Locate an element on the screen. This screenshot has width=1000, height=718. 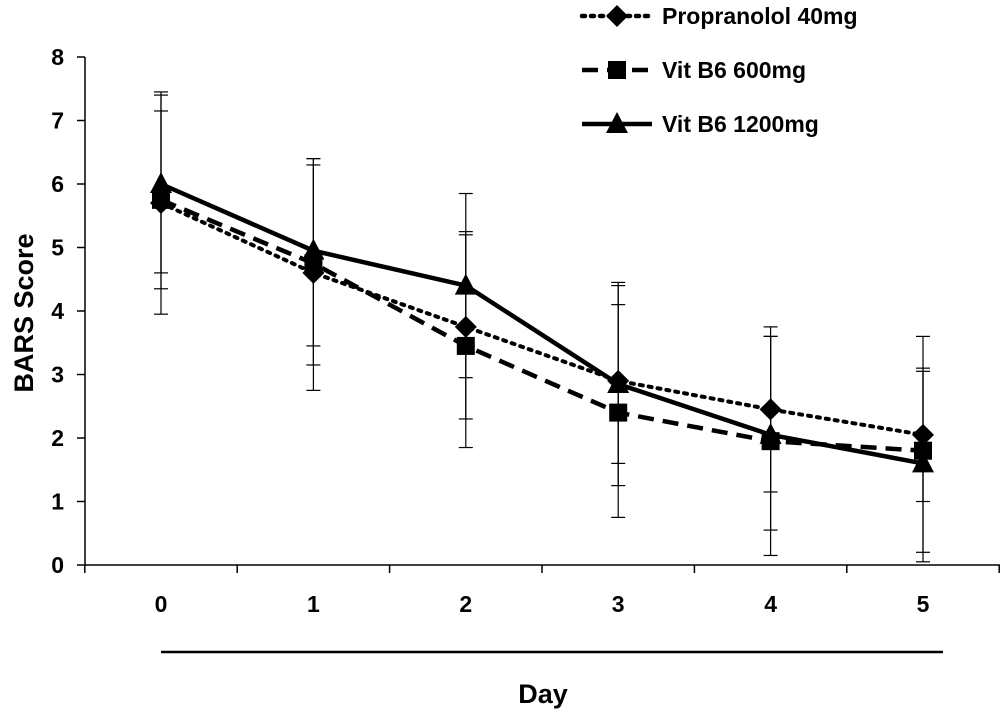
y-tick-label: 7 is located at coordinates (57, 121).